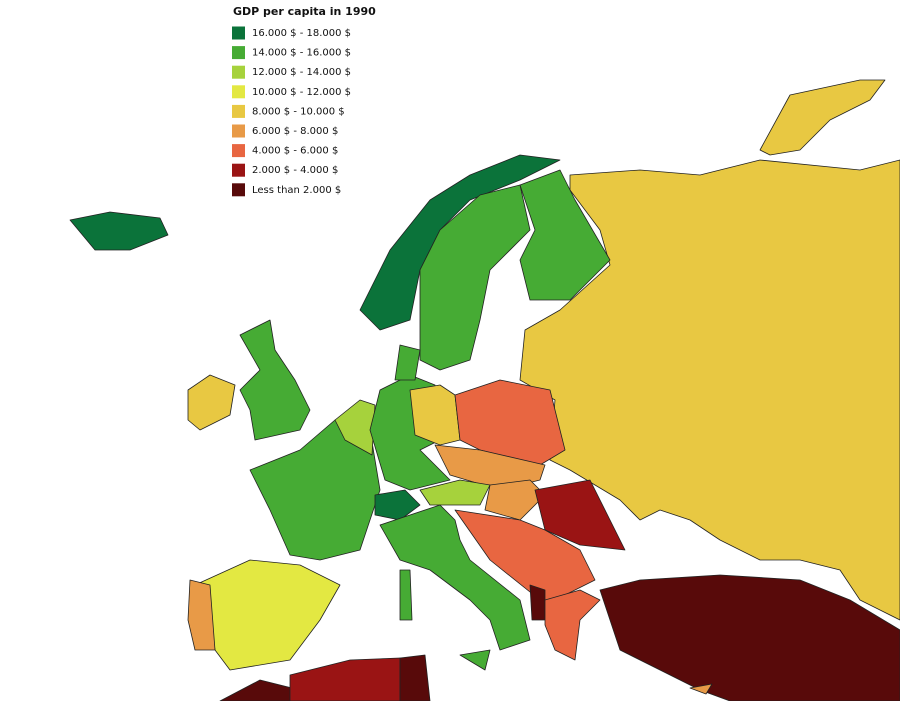 The height and width of the screenshot is (701, 900). I want to click on legend-label: 16.000 $ - 18.000 $, so click(301, 33).